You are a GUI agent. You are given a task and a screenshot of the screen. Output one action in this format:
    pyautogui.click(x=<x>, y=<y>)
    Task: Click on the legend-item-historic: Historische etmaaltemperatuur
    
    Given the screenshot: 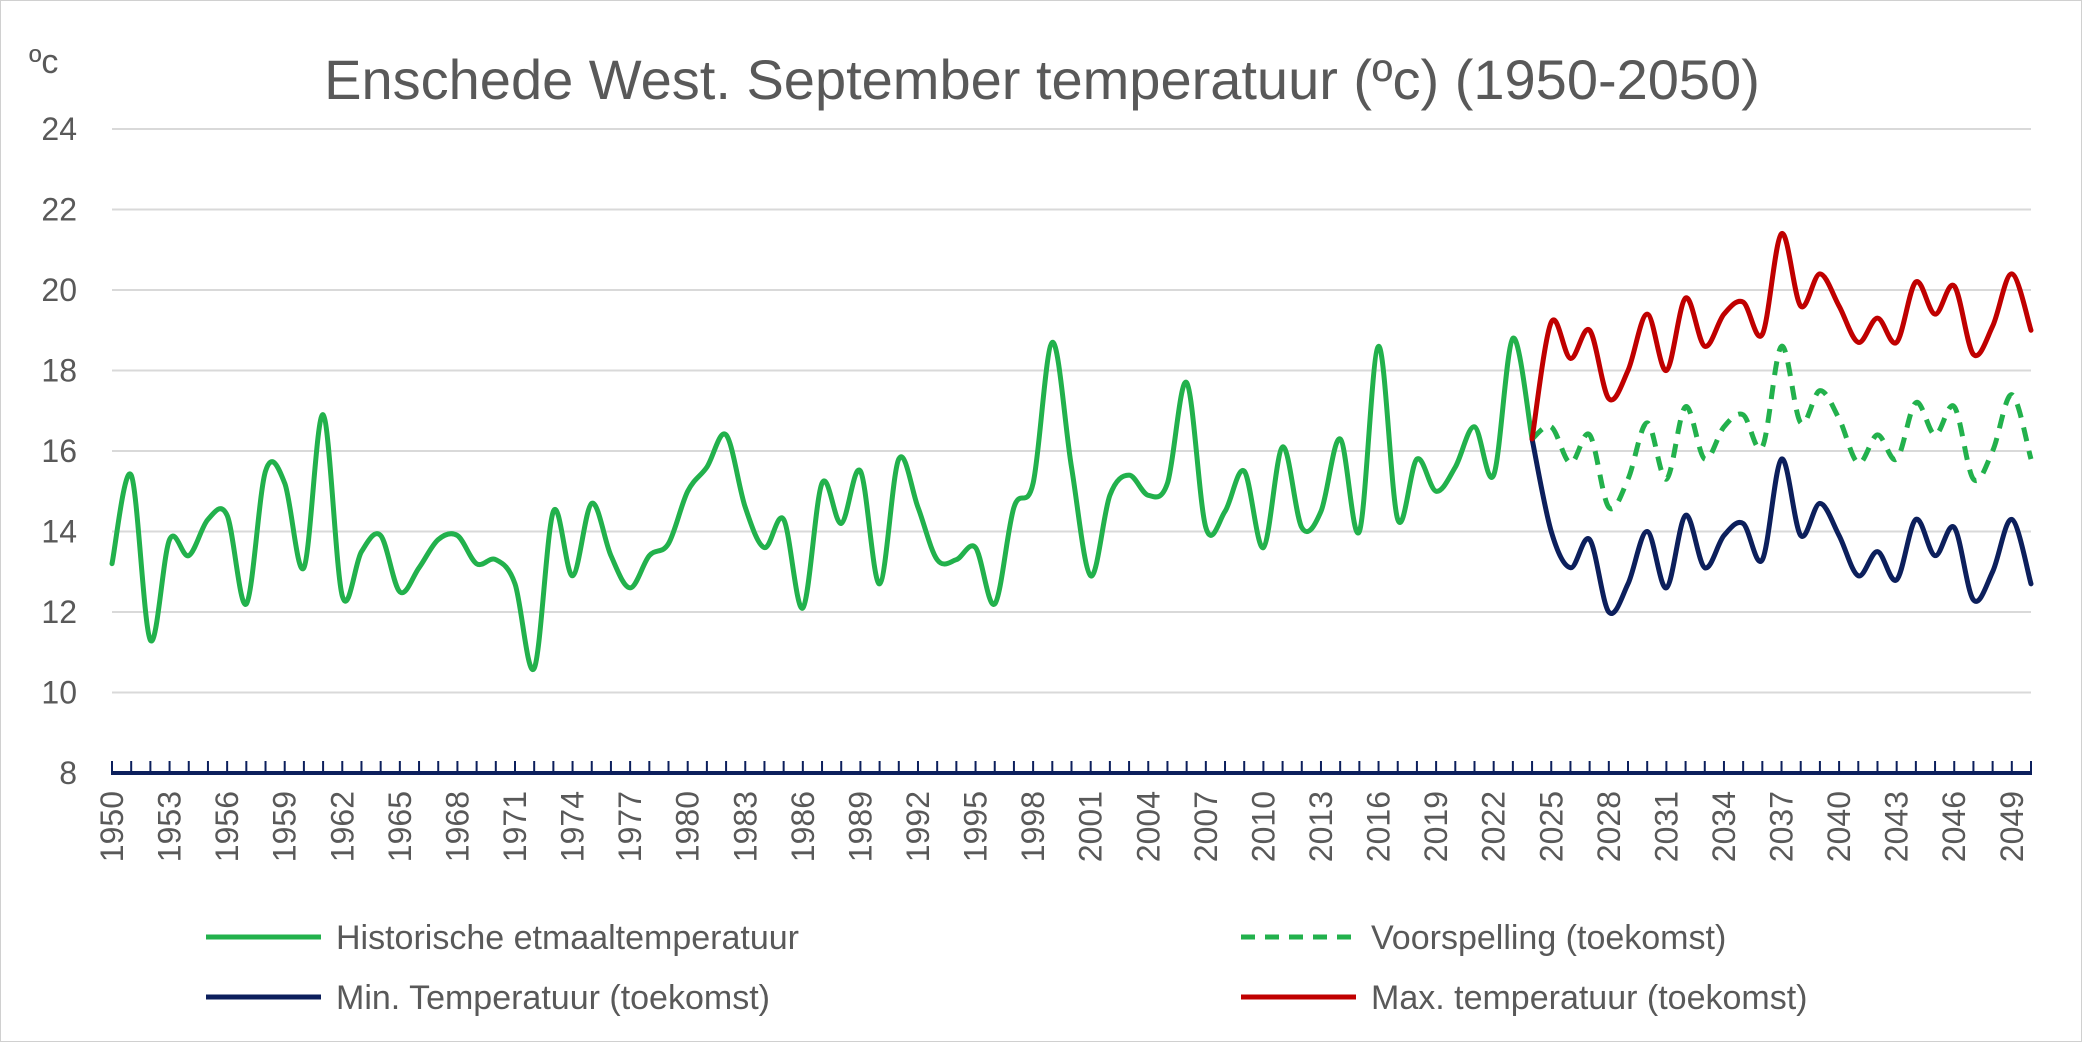 What is the action you would take?
    pyautogui.click(x=502, y=938)
    